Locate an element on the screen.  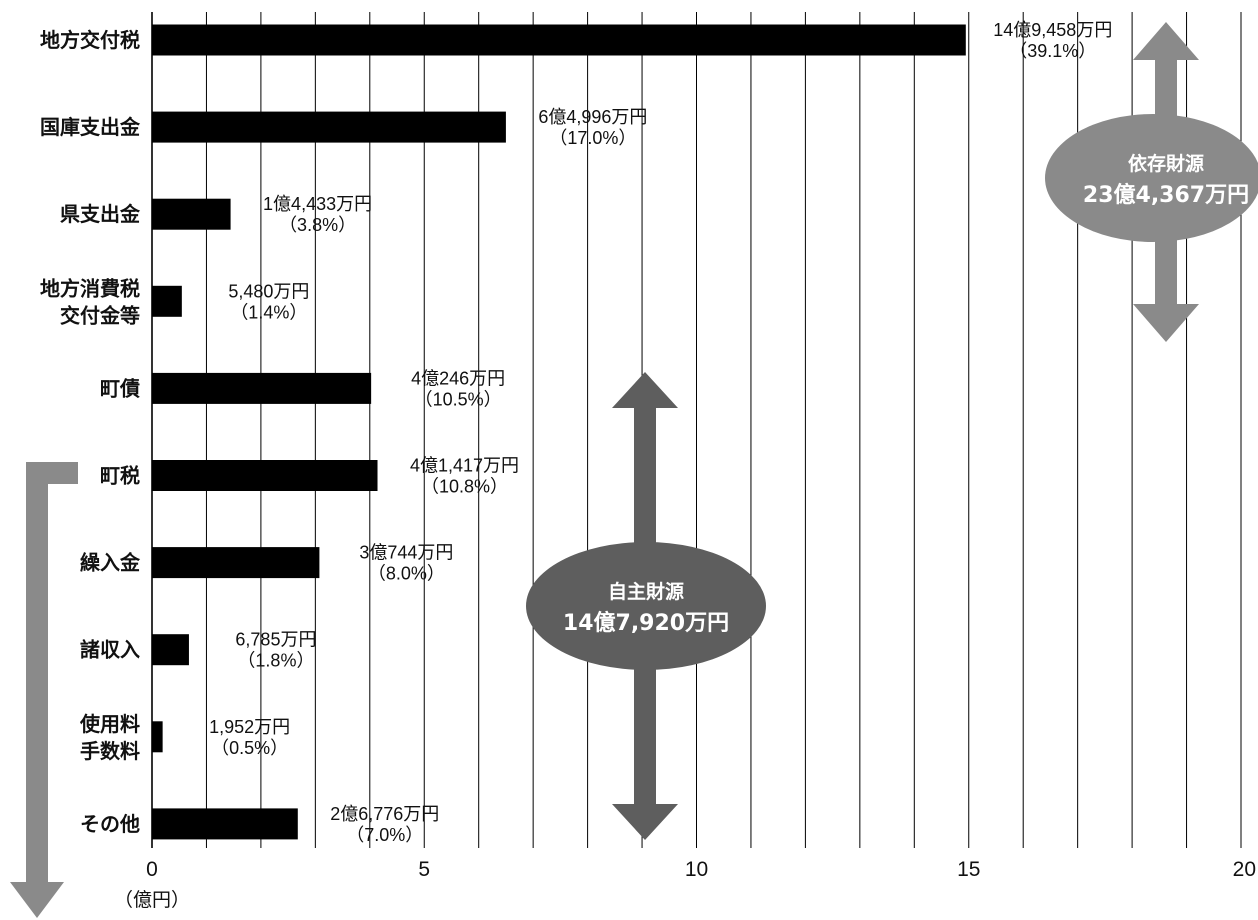
value-label: 2億6,776万円（7.0%） is located at coordinates (384, 824).